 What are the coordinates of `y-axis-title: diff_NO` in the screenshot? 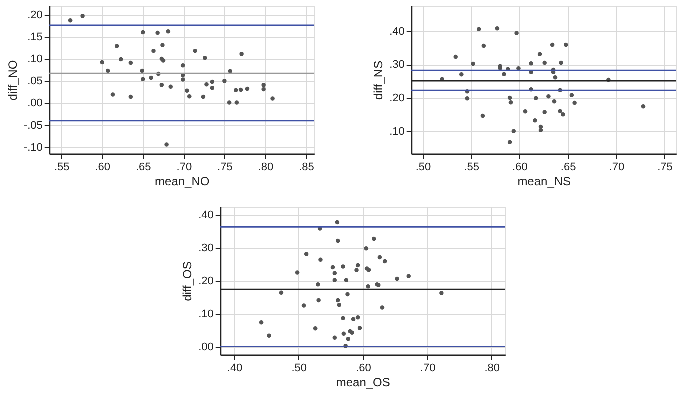 It's located at (13, 80).